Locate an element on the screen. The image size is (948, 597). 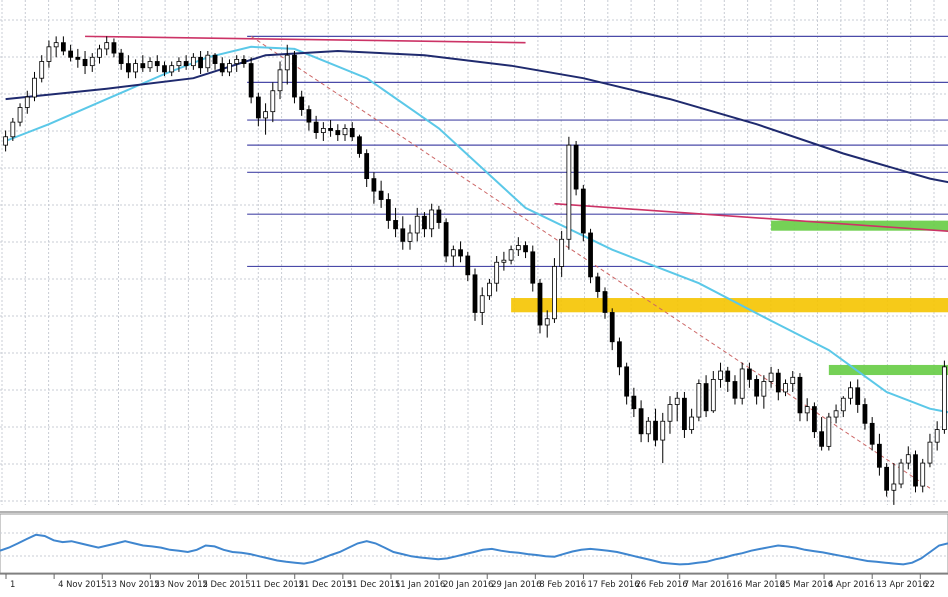
x-axis-tick-label: 22 is located at coordinates (929, 584).